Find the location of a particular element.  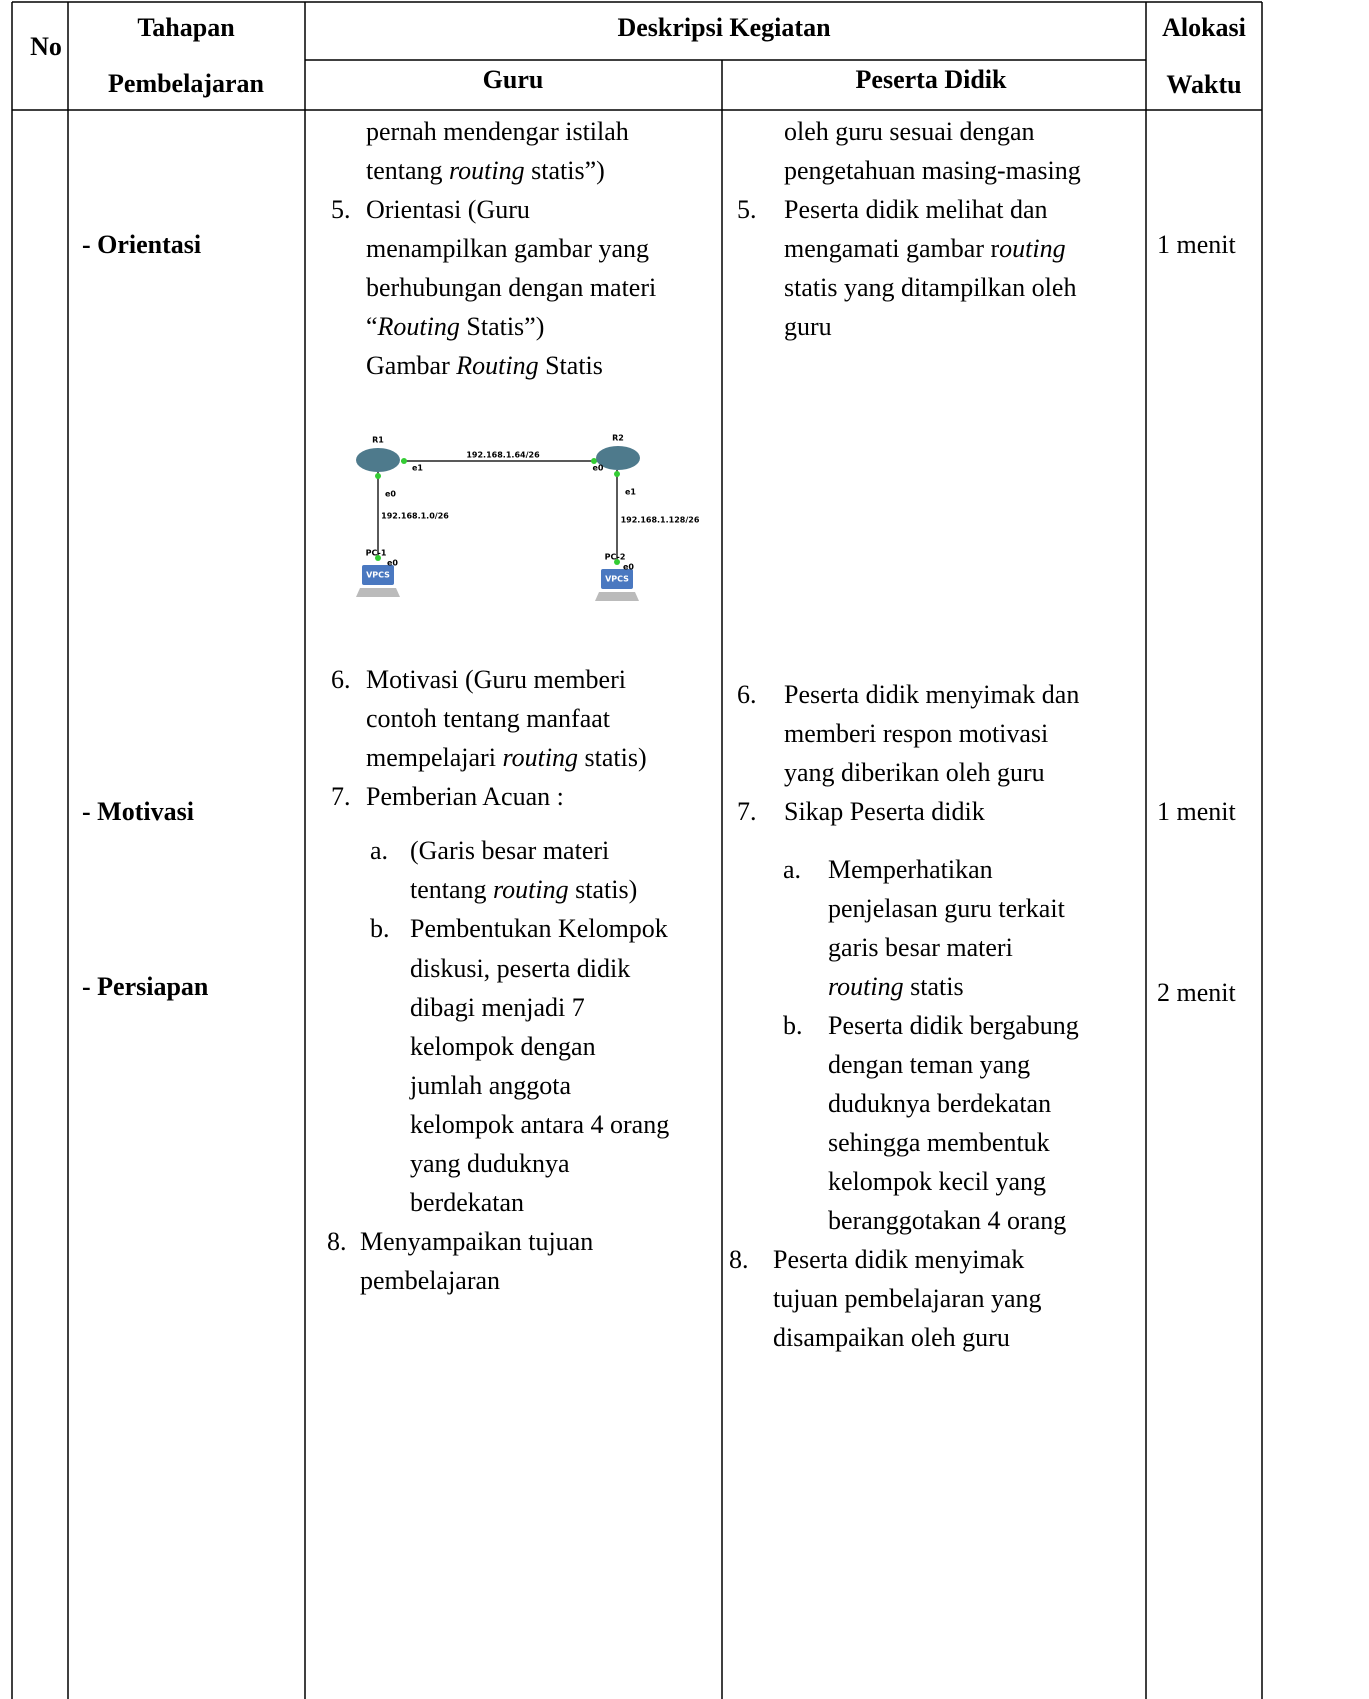

stage-label: - Motivasi is located at coordinates (138, 811).